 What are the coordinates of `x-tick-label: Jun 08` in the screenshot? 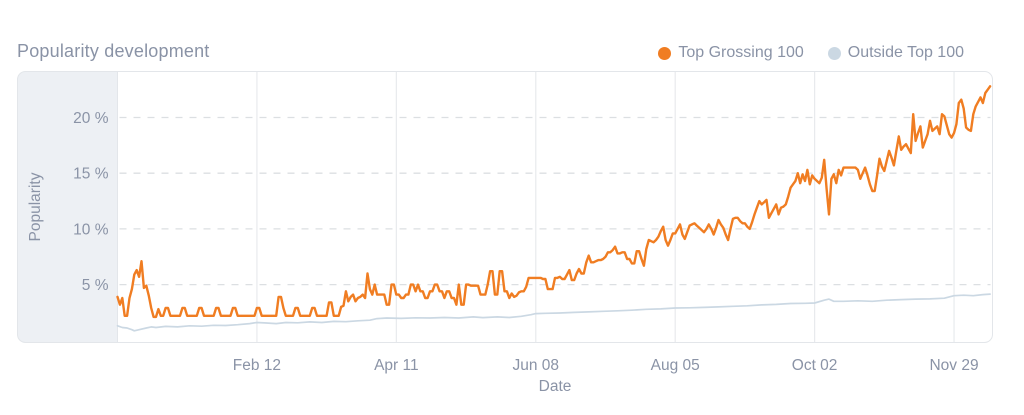 It's located at (535, 365).